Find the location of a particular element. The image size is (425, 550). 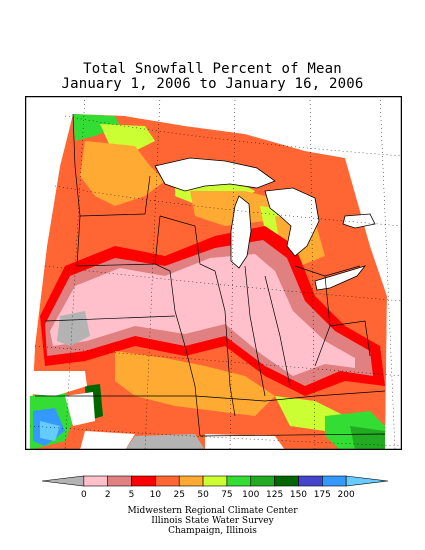

no-data-northwest is located at coordinates (49, 273).